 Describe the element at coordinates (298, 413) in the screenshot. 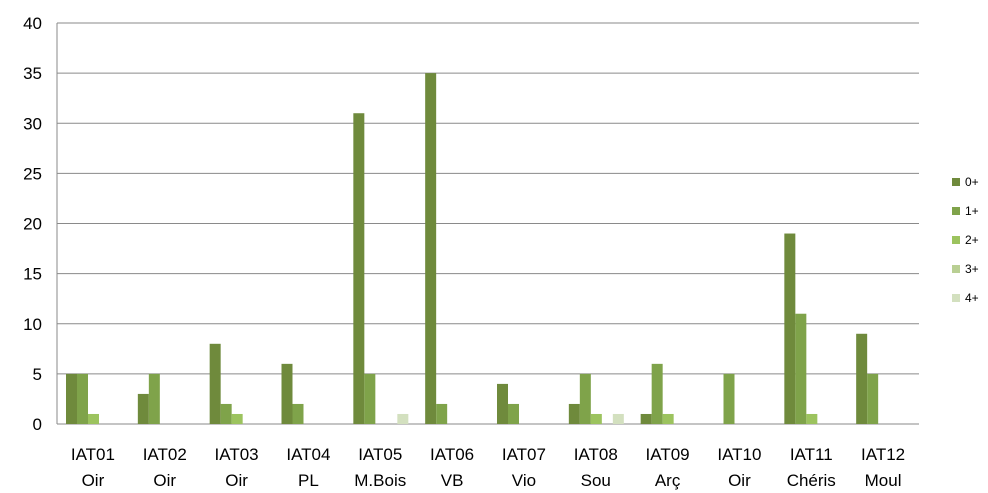

I see `bar-1+-IAT04` at that location.